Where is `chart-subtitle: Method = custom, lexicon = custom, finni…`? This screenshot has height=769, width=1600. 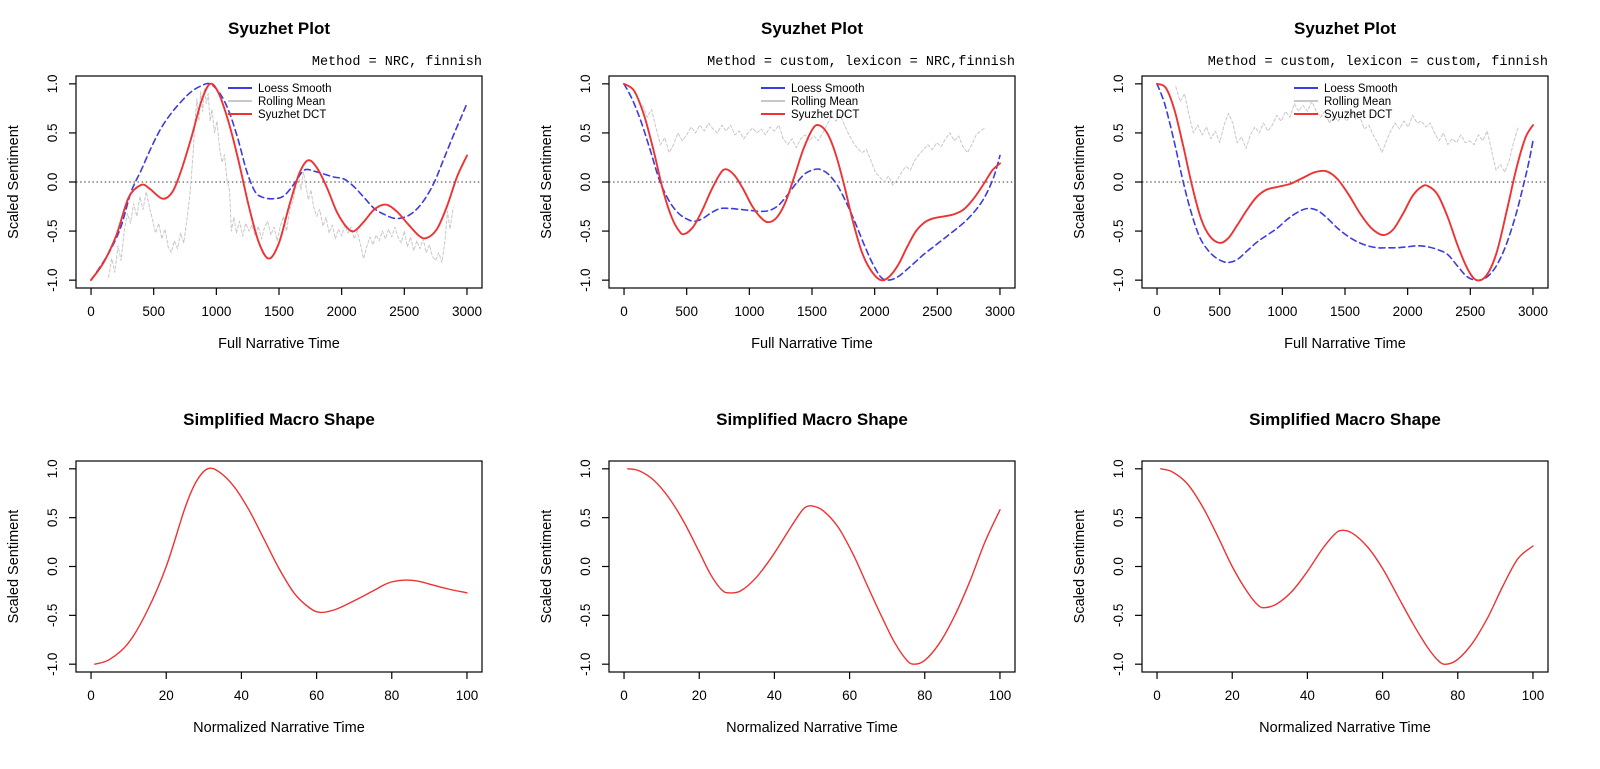 chart-subtitle: Method = custom, lexicon = custom, finni… is located at coordinates (1378, 62).